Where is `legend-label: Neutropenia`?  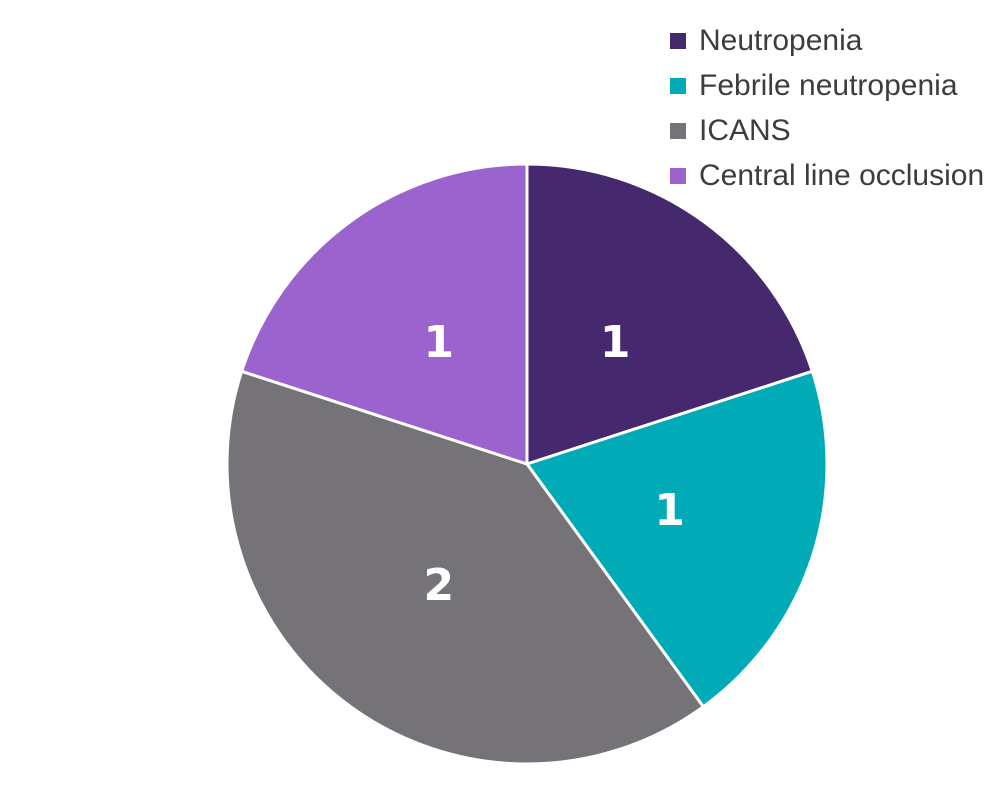
legend-label: Neutropenia is located at coordinates (781, 40).